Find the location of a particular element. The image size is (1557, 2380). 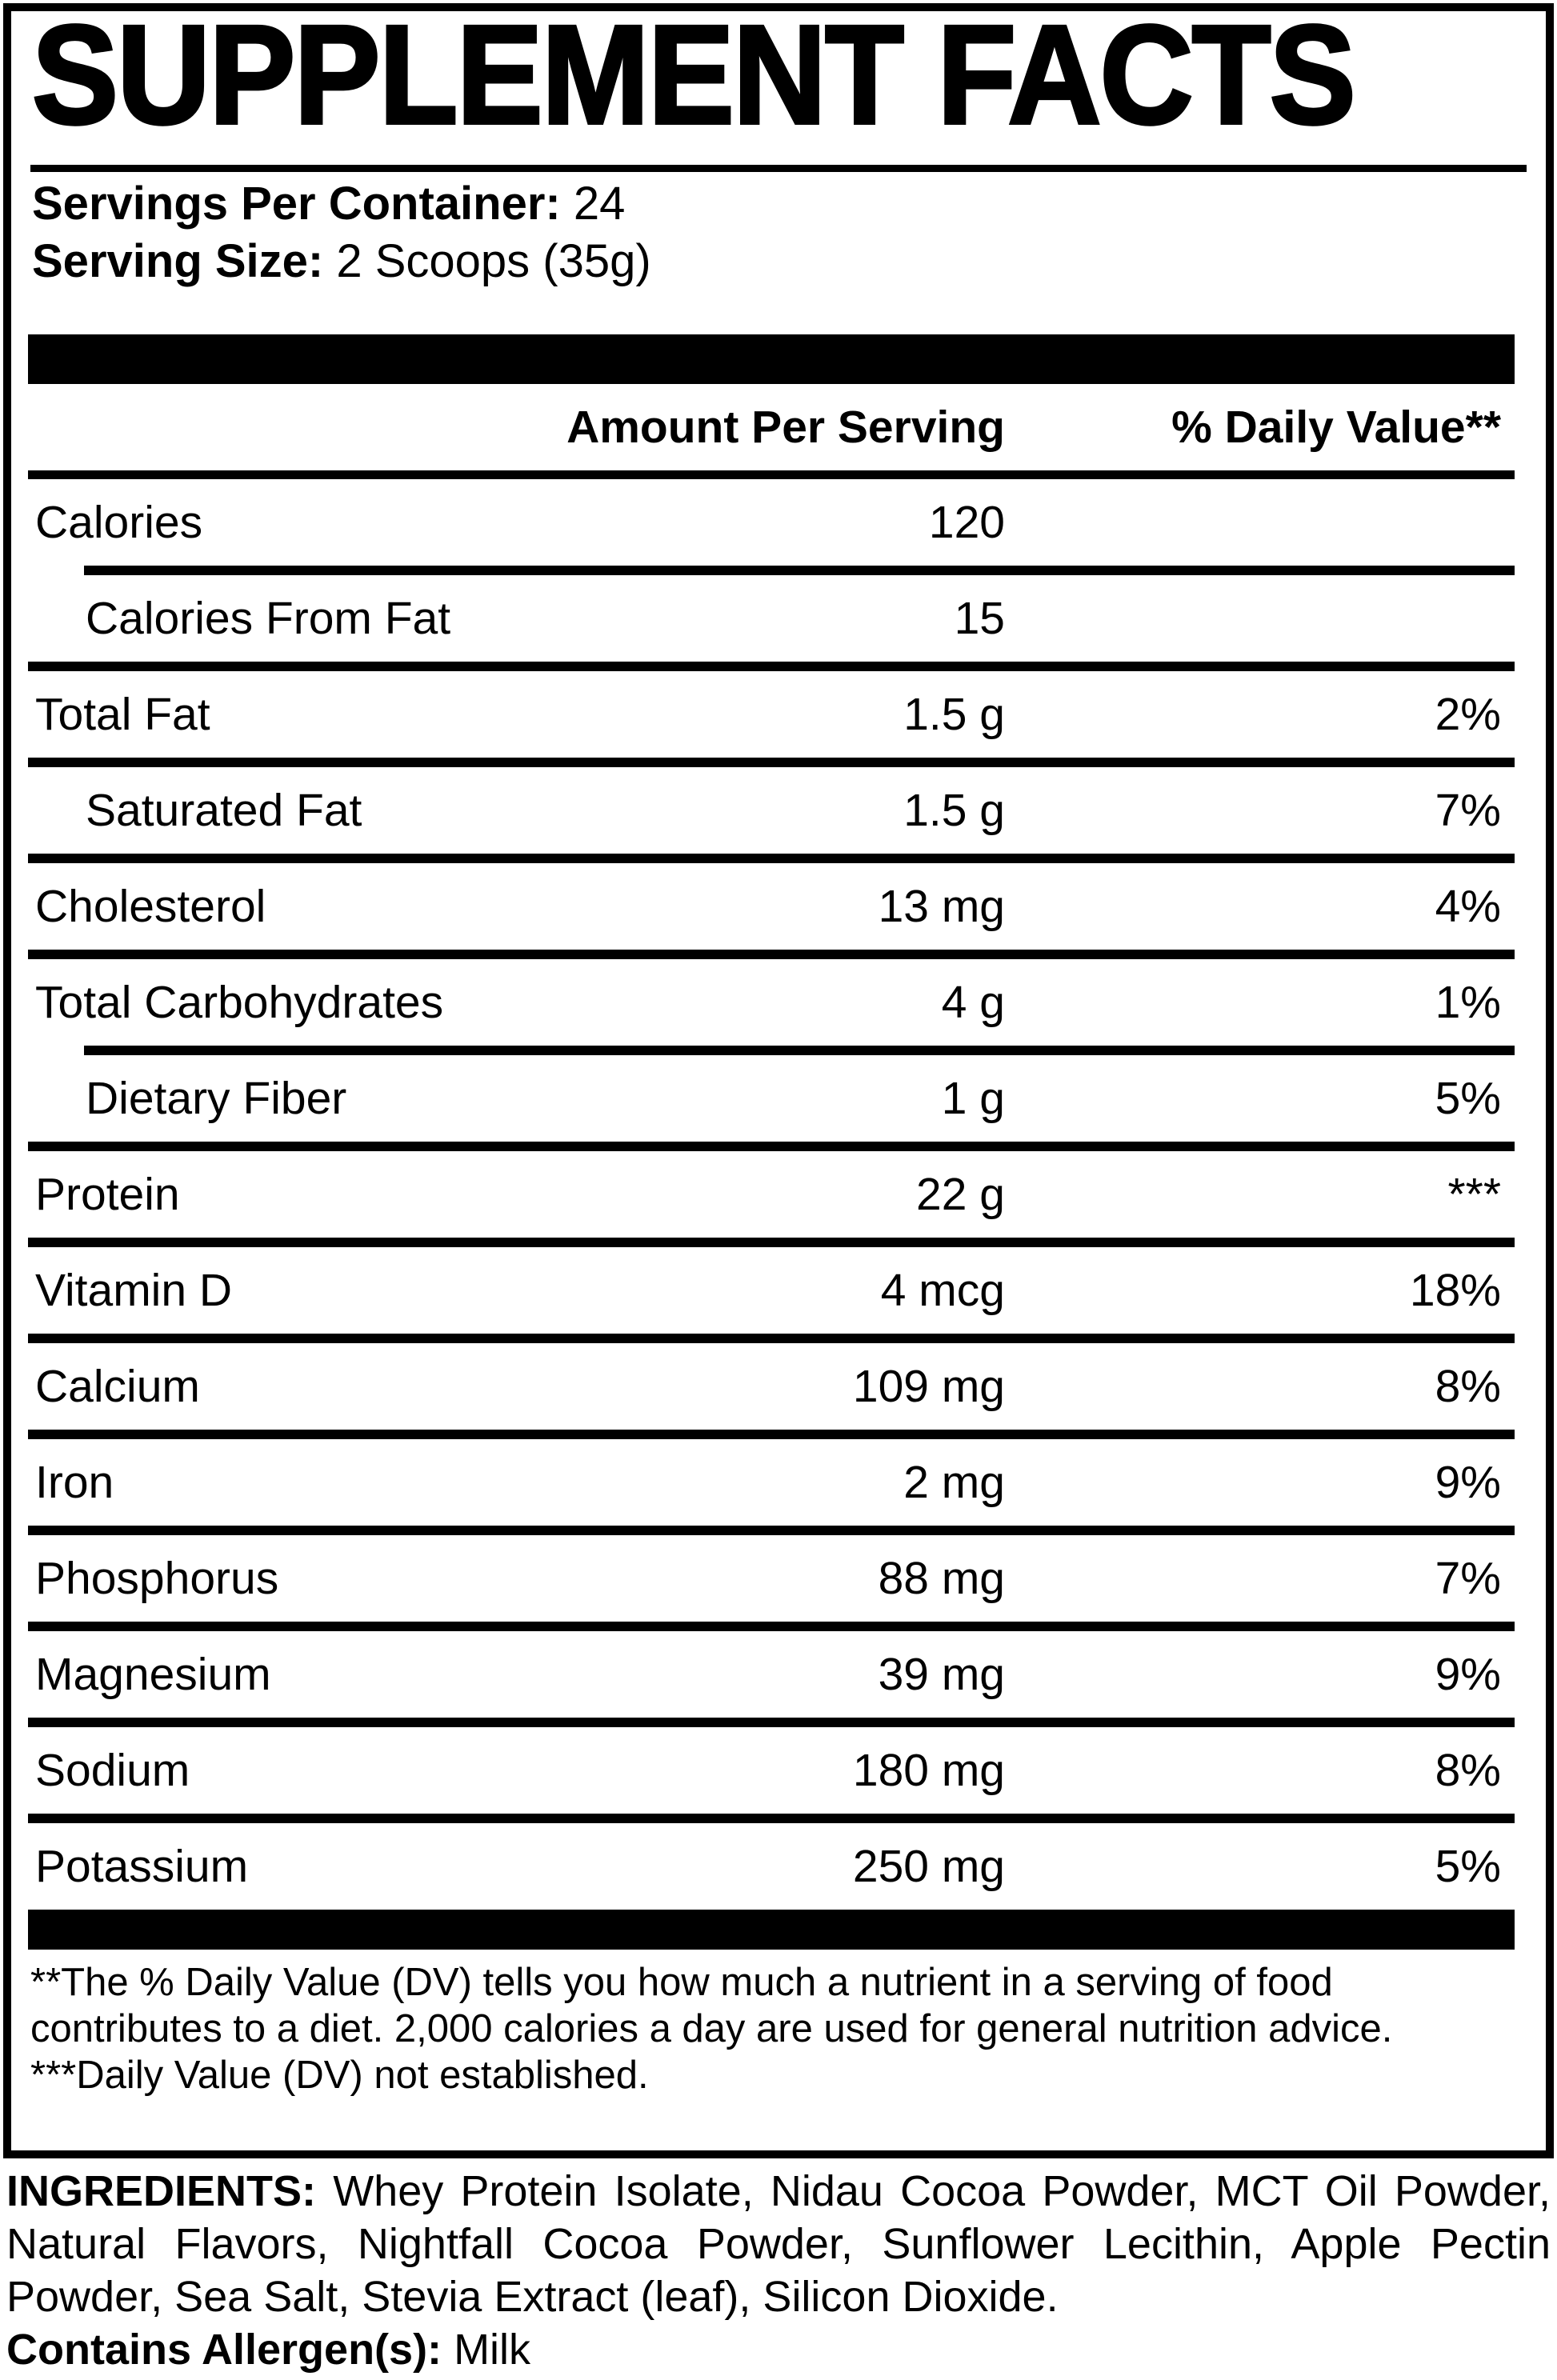

row-amount: 15 is located at coordinates (980, 618).